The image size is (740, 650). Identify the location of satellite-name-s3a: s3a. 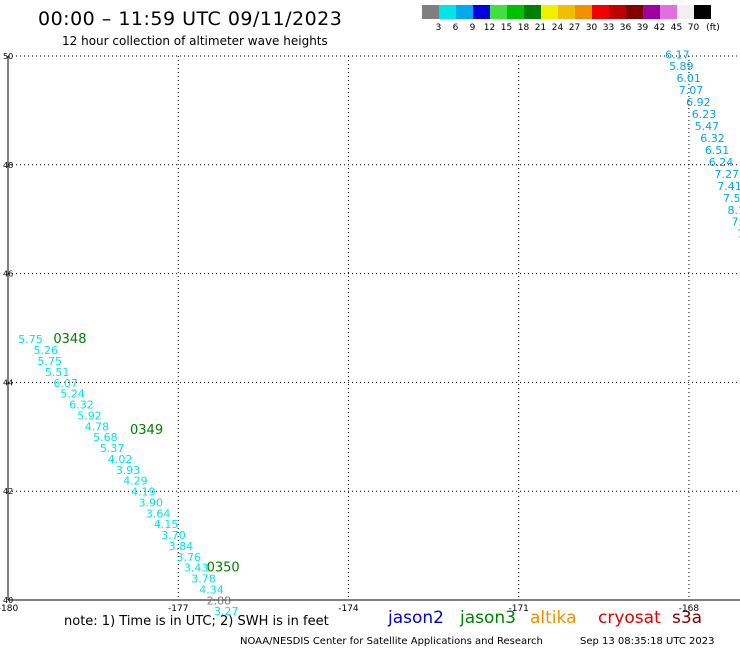
(687, 618).